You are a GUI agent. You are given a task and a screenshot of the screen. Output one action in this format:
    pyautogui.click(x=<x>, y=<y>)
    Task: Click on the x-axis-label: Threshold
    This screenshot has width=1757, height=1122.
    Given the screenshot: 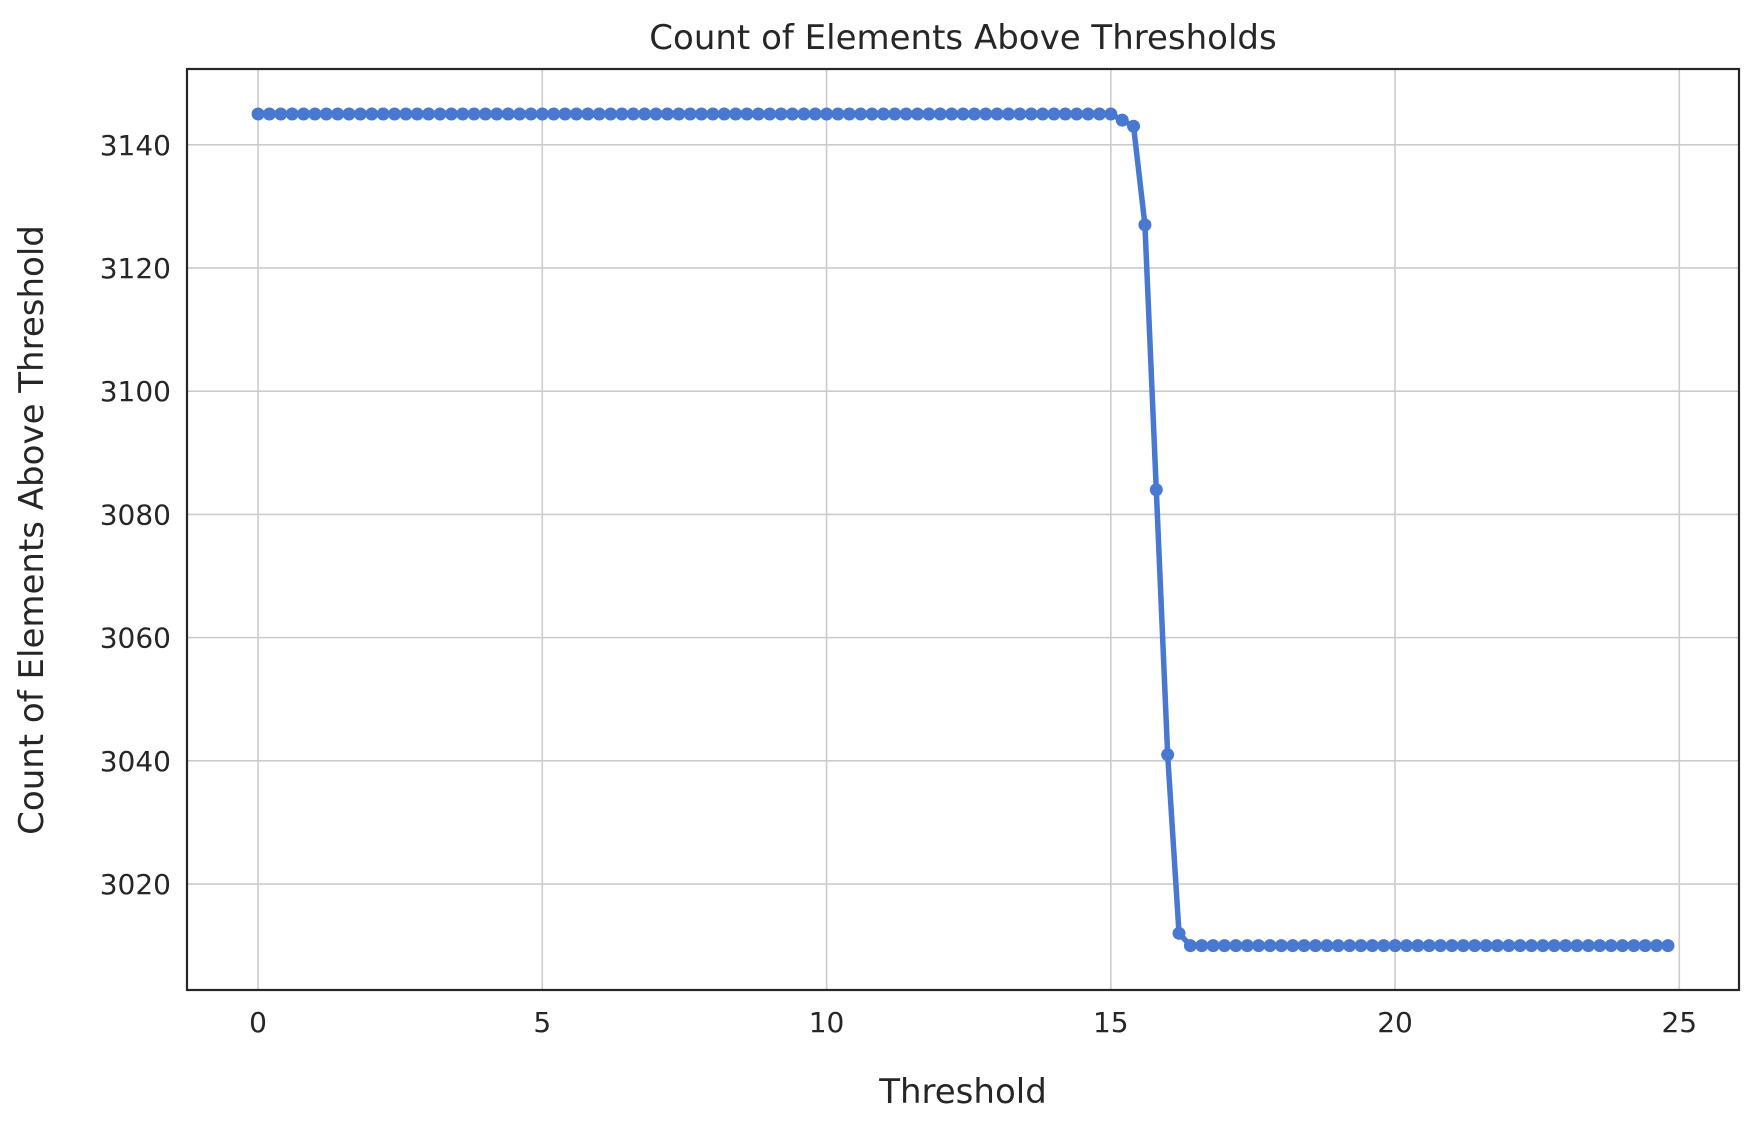 What is the action you would take?
    pyautogui.click(x=962, y=1092)
    